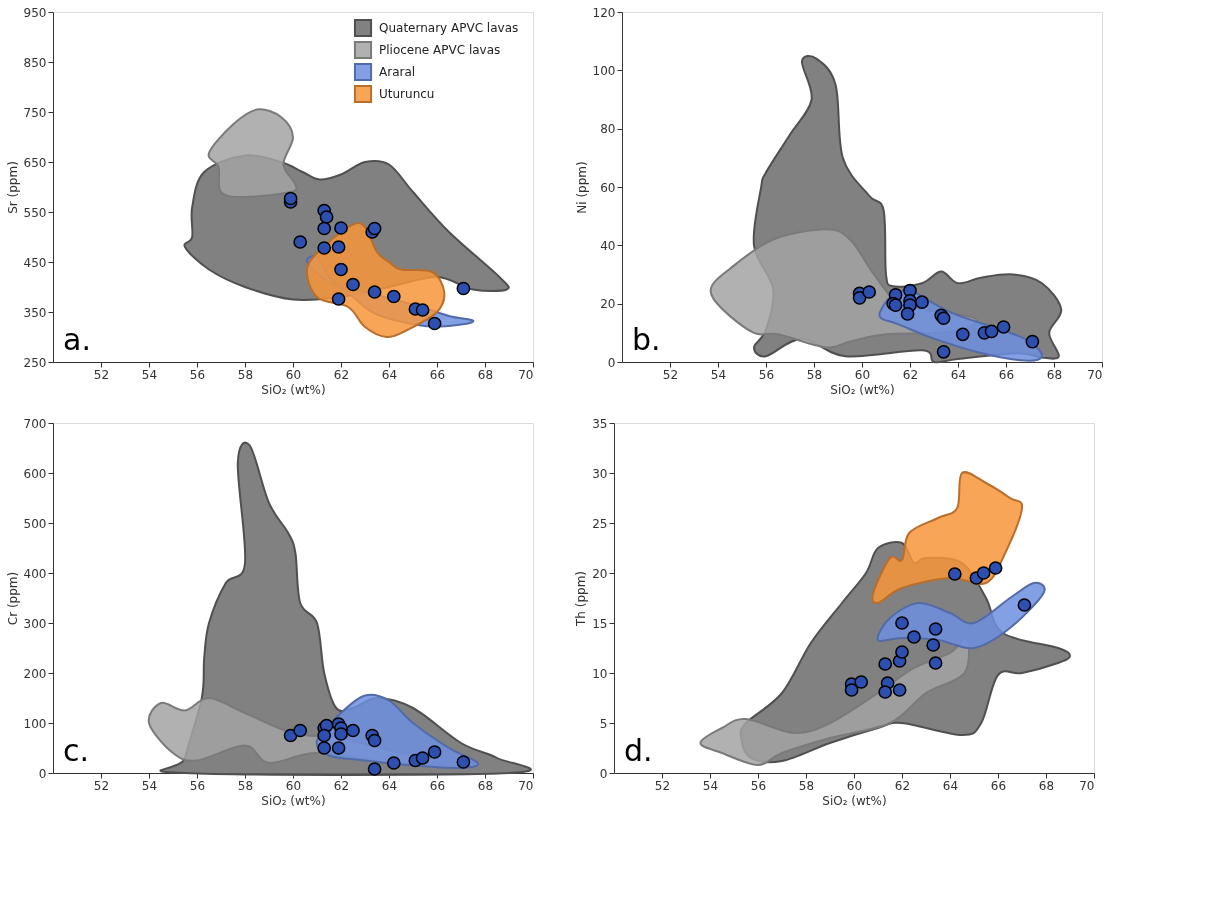  What do you see at coordinates (608, 129) in the screenshot?
I see `y-tick-label: 80` at bounding box center [608, 129].